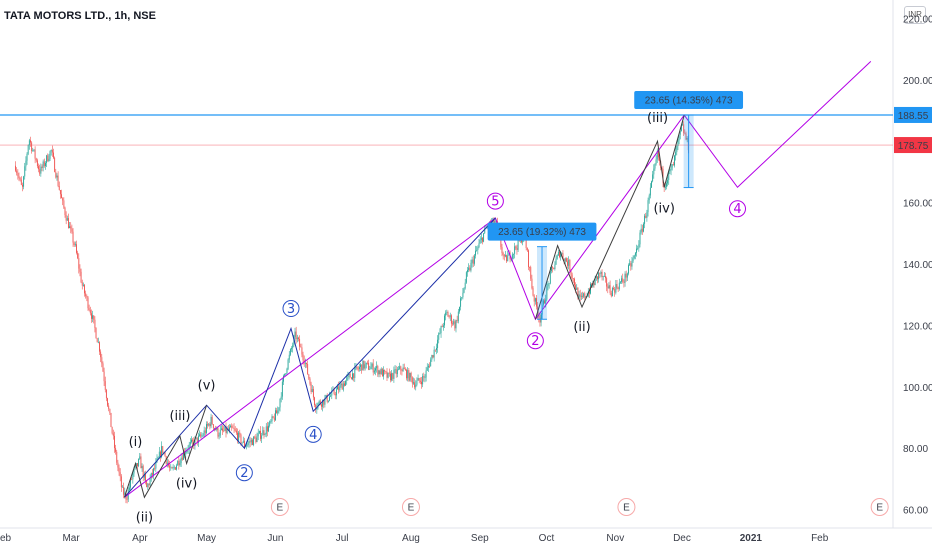 This screenshot has width=932, height=550. Describe the element at coordinates (917, 81) in the screenshot. I see `y-tick-label: 200.00` at that location.